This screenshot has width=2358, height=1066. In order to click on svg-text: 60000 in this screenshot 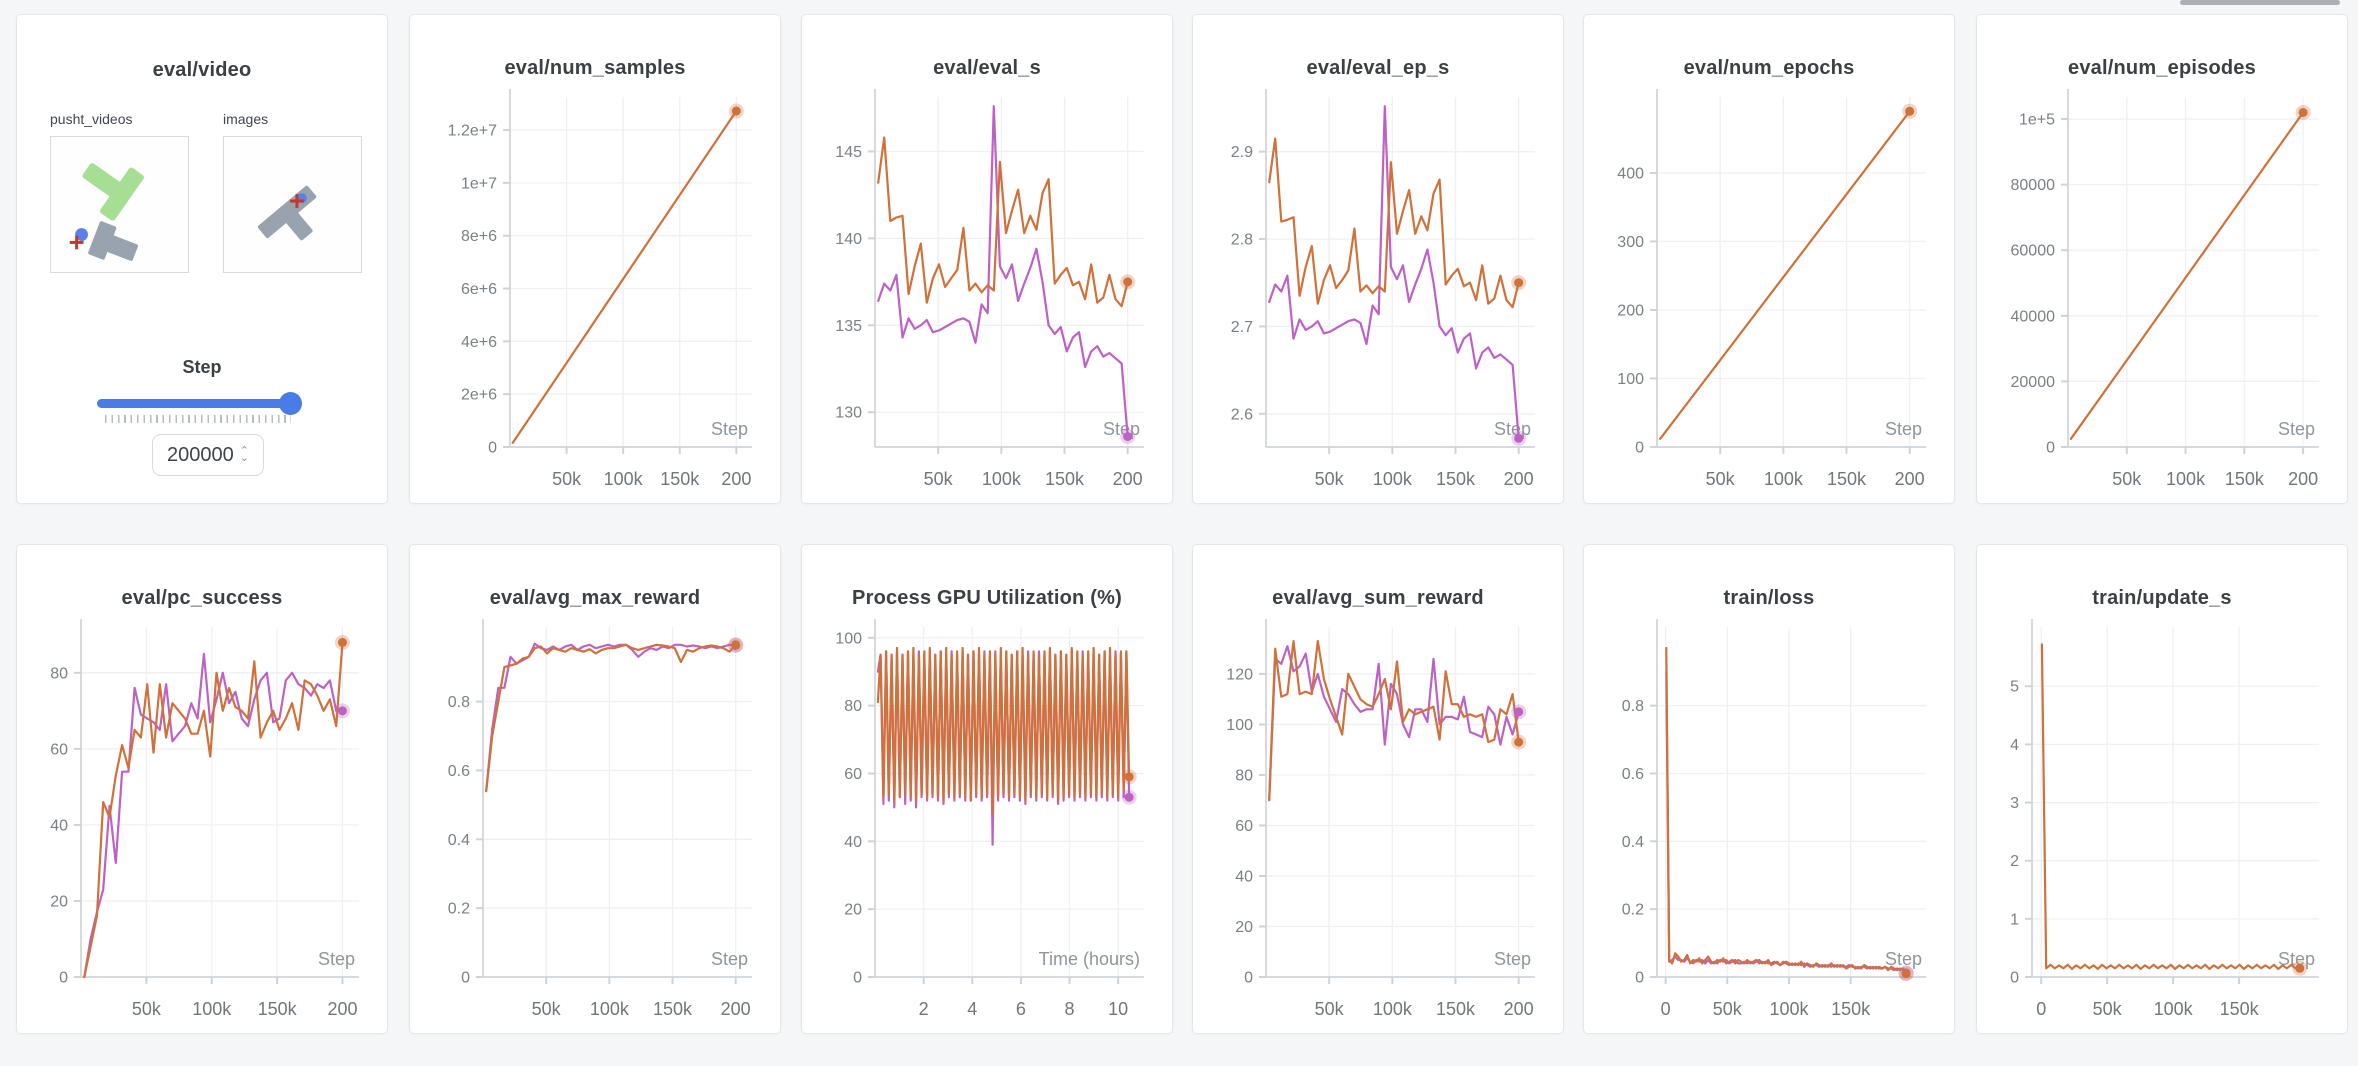, I will do `click(2033, 251)`.